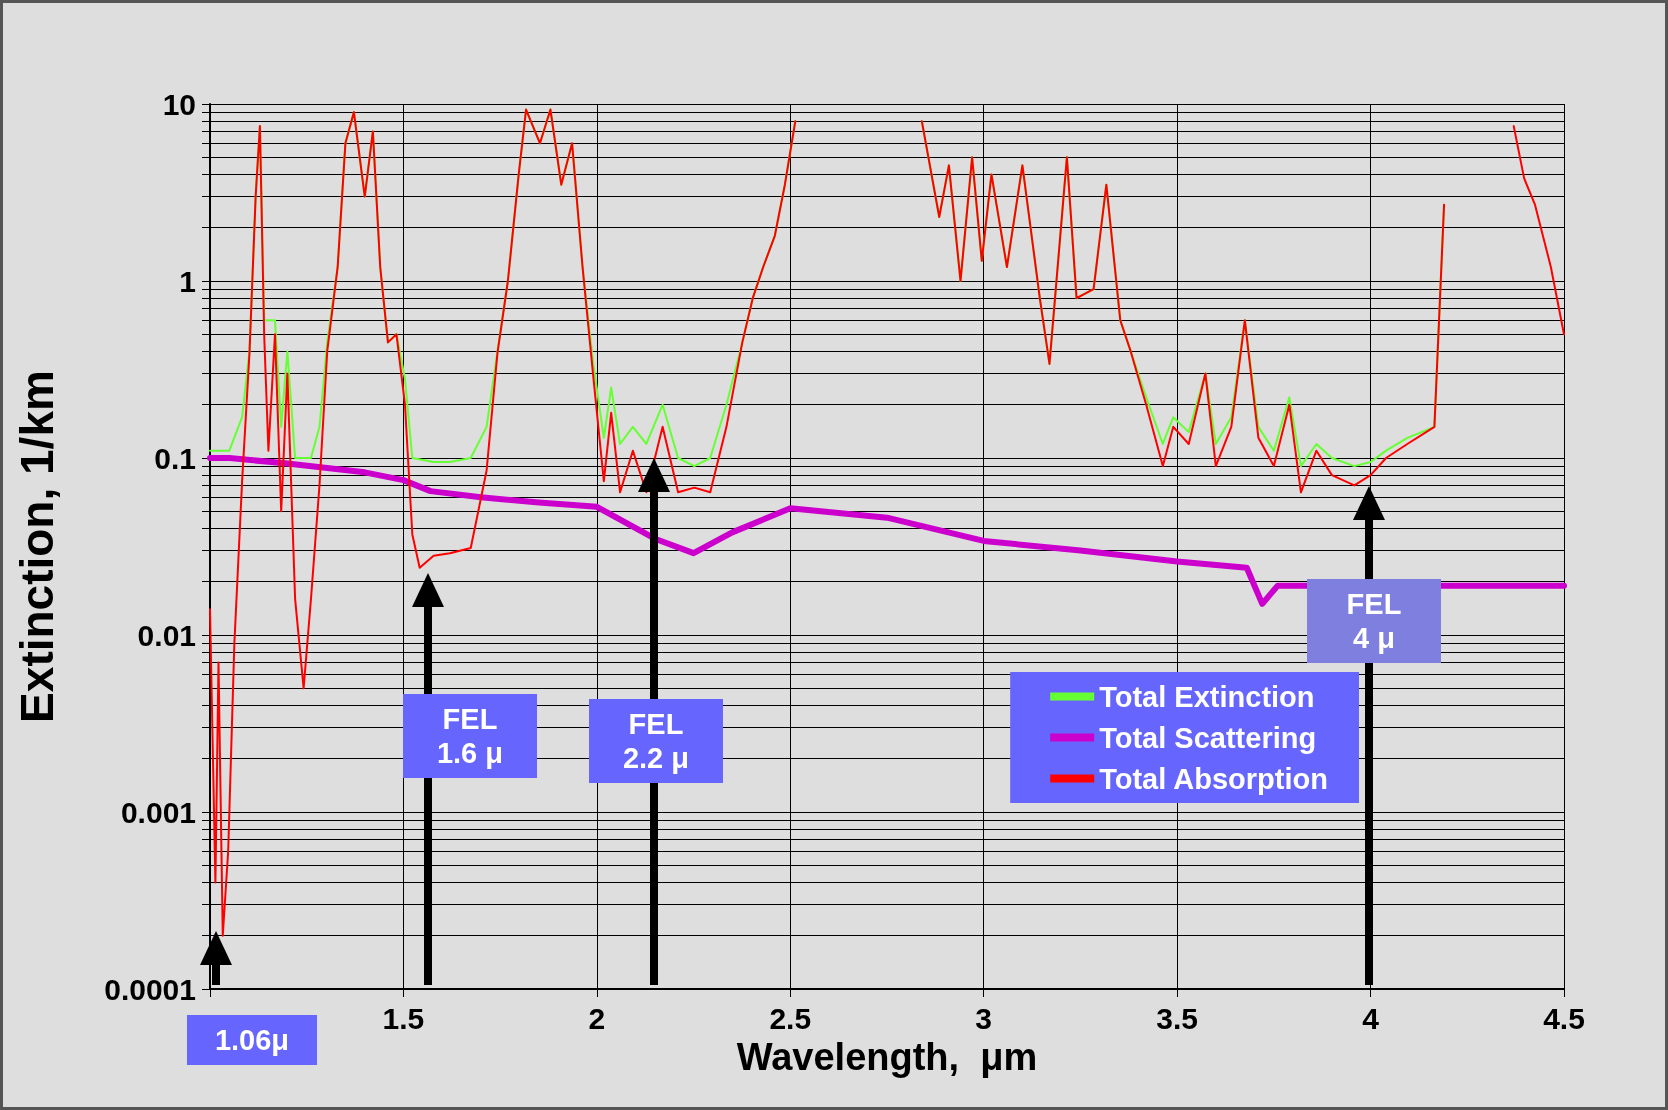 Image resolution: width=1668 pixels, height=1110 pixels. I want to click on legend-label: Total Absorption, so click(1213, 778).